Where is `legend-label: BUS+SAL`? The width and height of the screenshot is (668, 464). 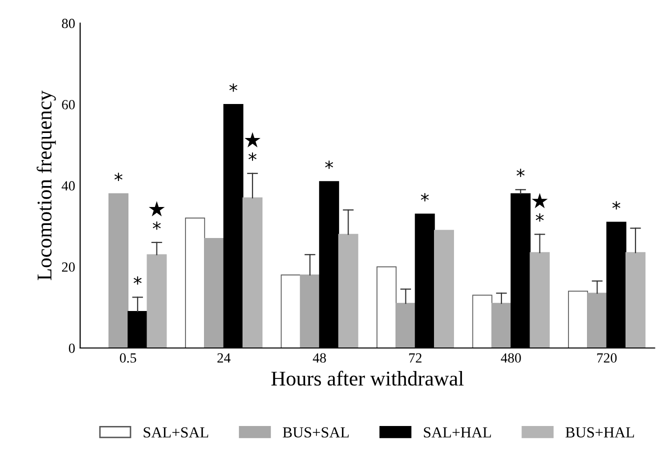
legend-label: BUS+SAL is located at coordinates (315, 432).